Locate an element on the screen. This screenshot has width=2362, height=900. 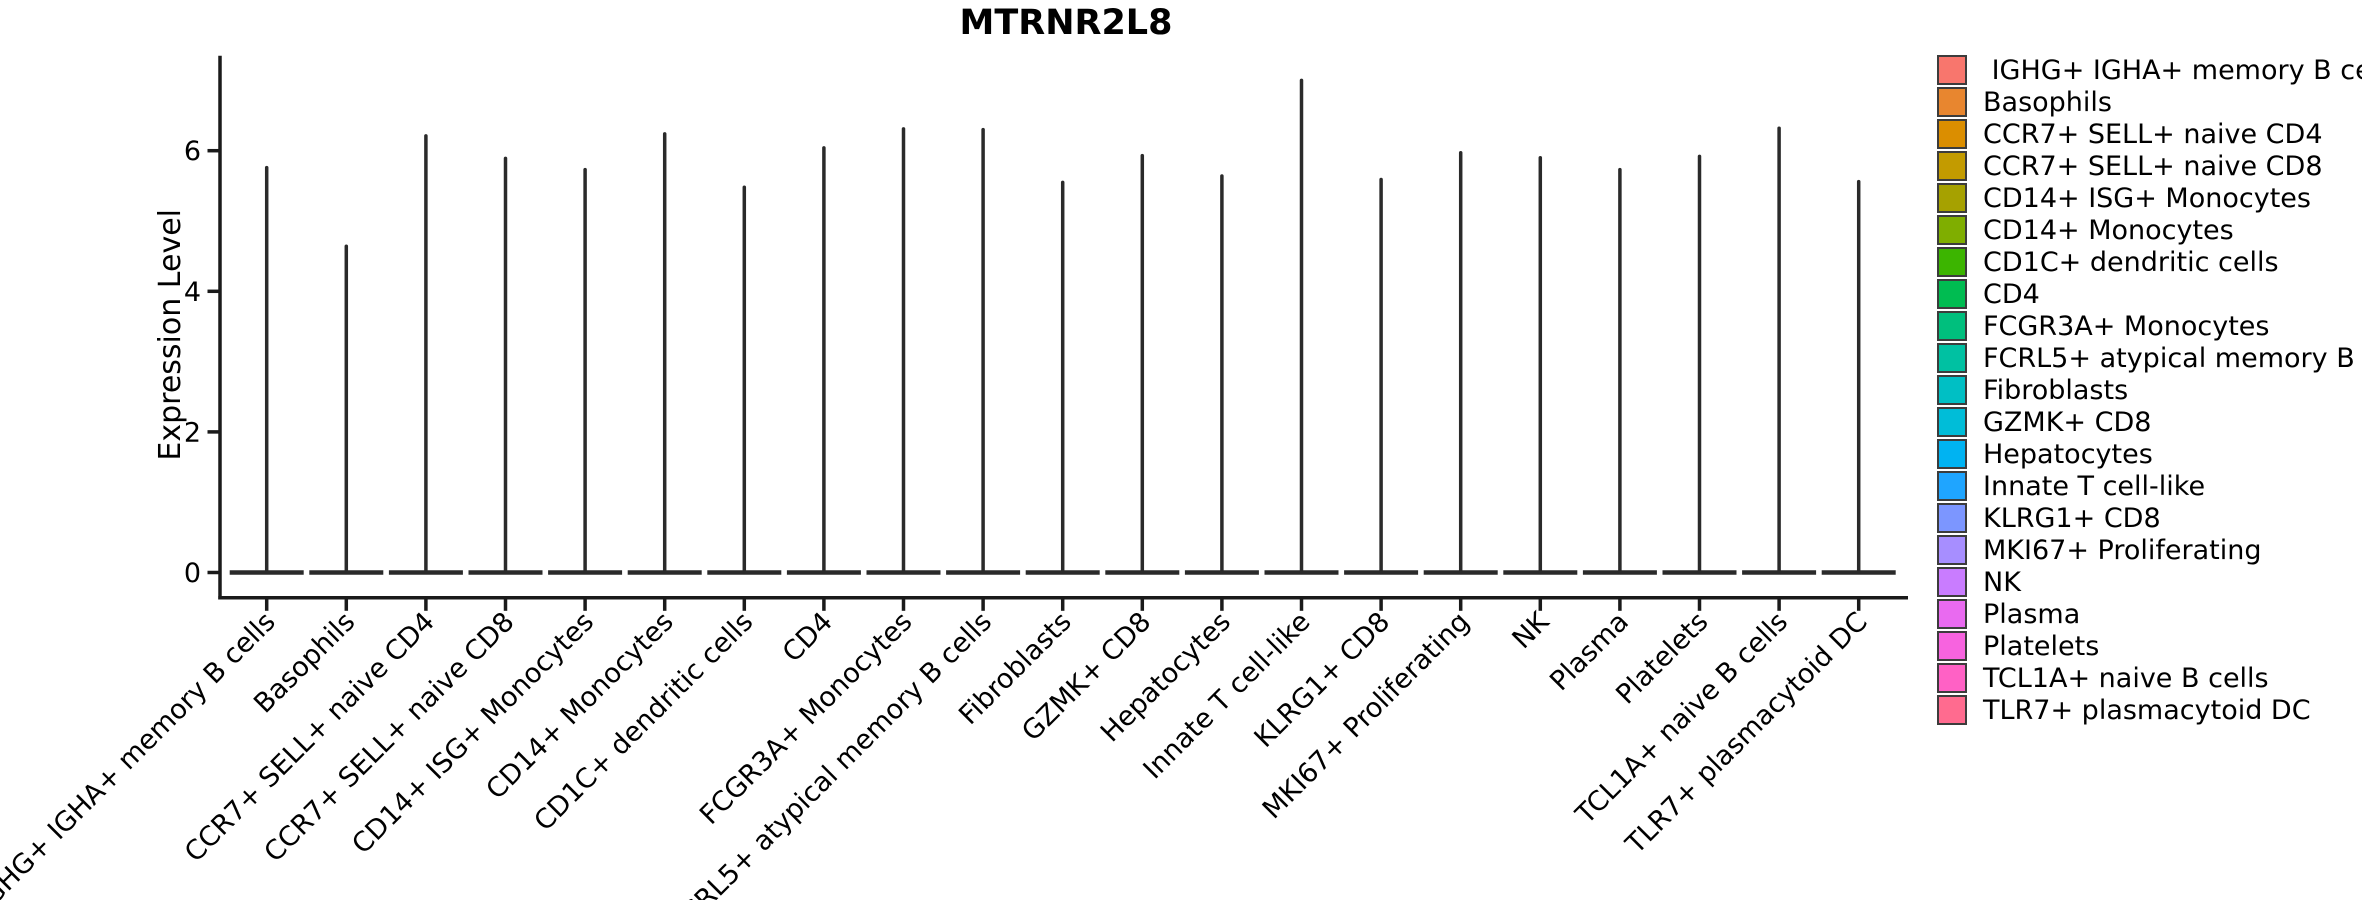
legend-item: IGHG+ IGHA+ memory B cells is located at coordinates (2149, 70).